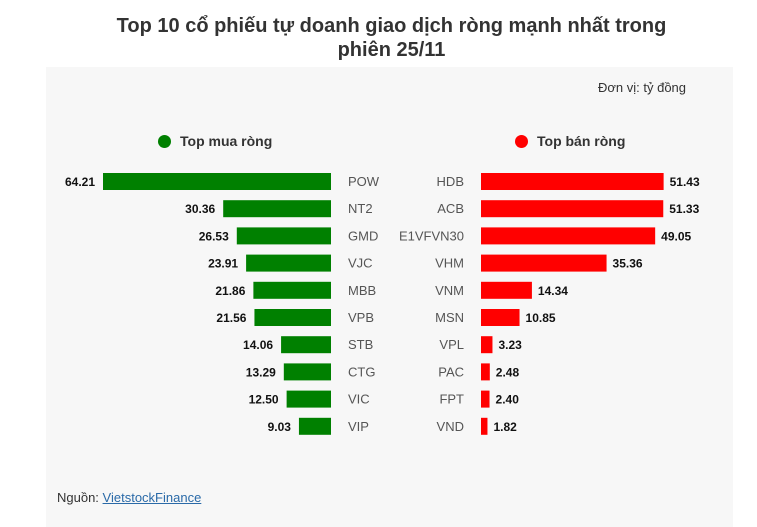 The width and height of the screenshot is (757, 527). I want to click on buy-category-label: STB, so click(360, 344).